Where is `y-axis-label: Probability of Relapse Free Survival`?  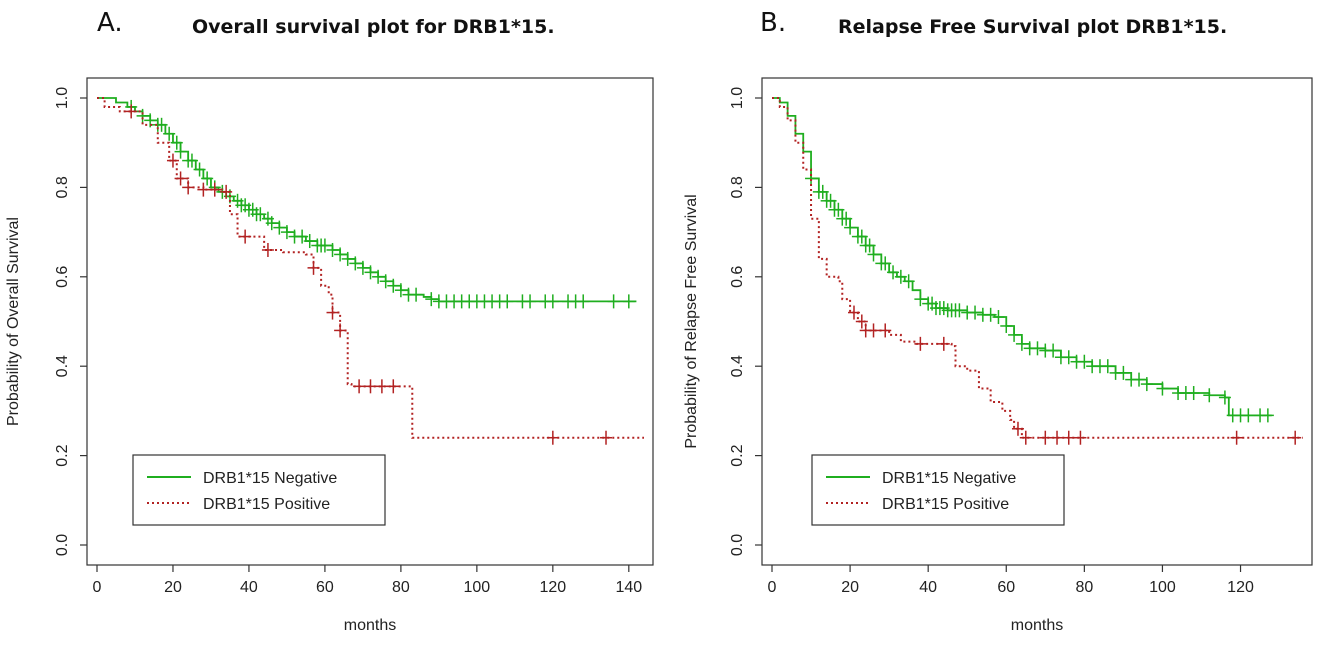 y-axis-label: Probability of Relapse Free Survival is located at coordinates (691, 321).